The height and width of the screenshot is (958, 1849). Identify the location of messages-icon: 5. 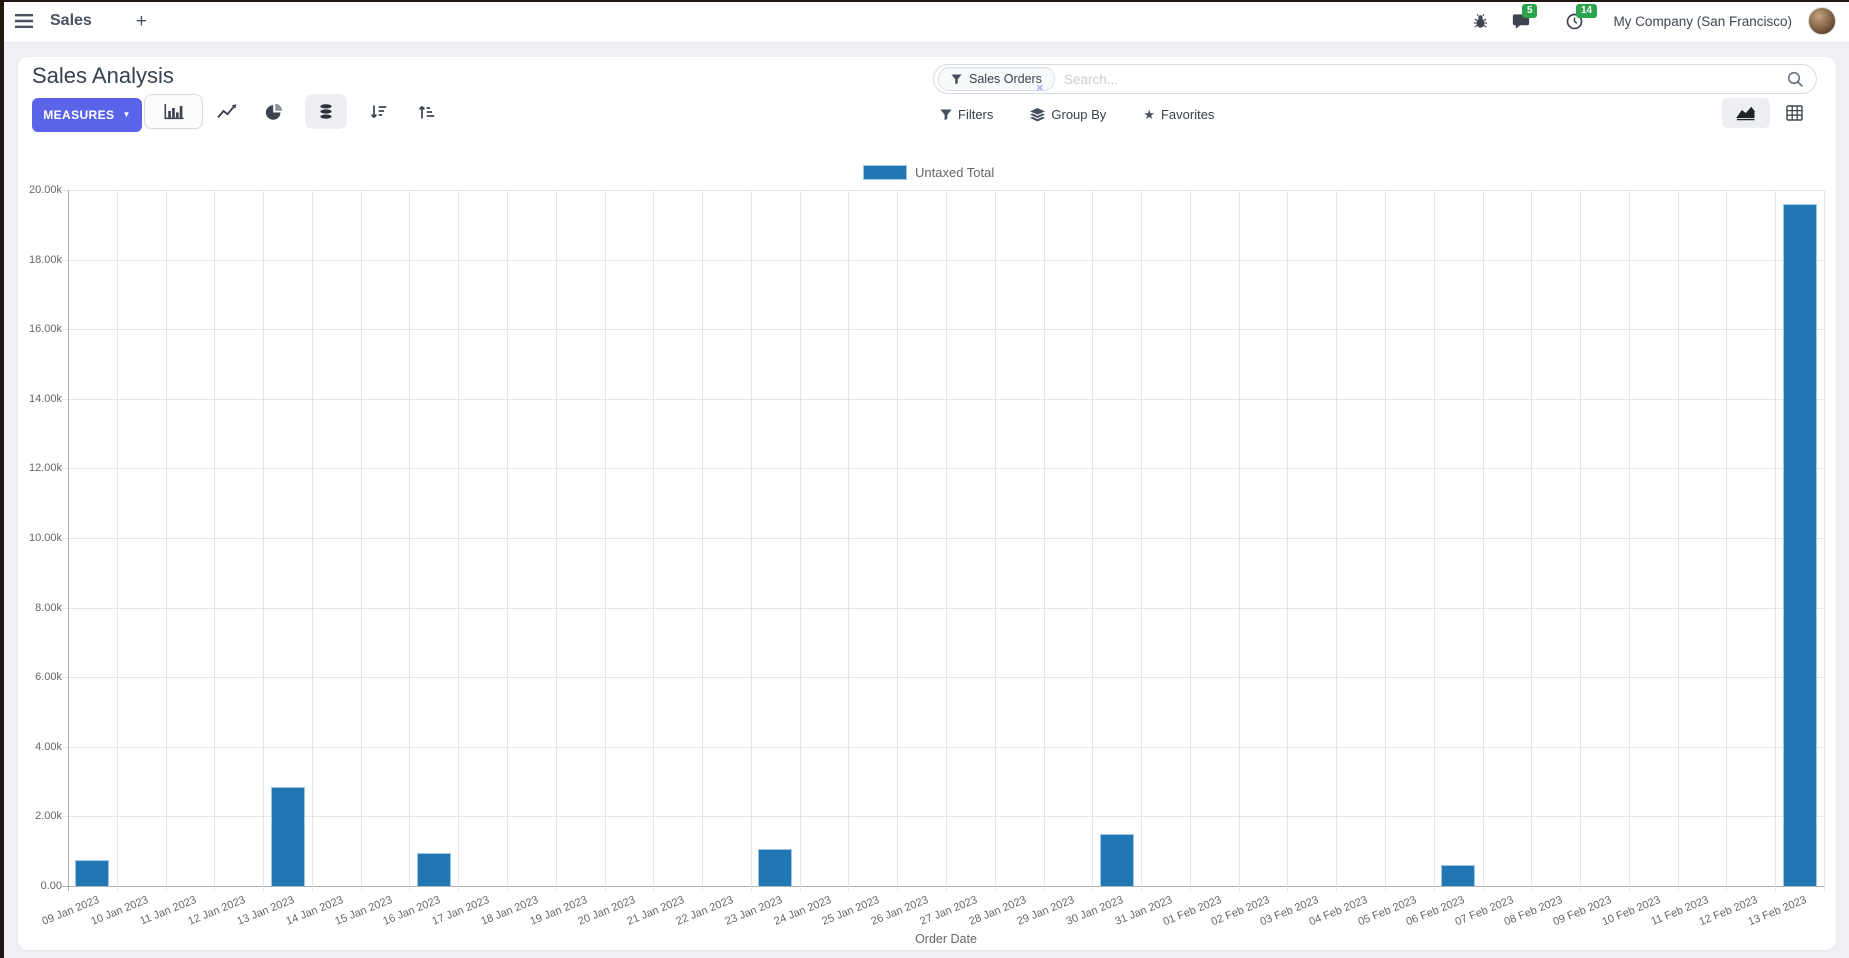
(1524, 16).